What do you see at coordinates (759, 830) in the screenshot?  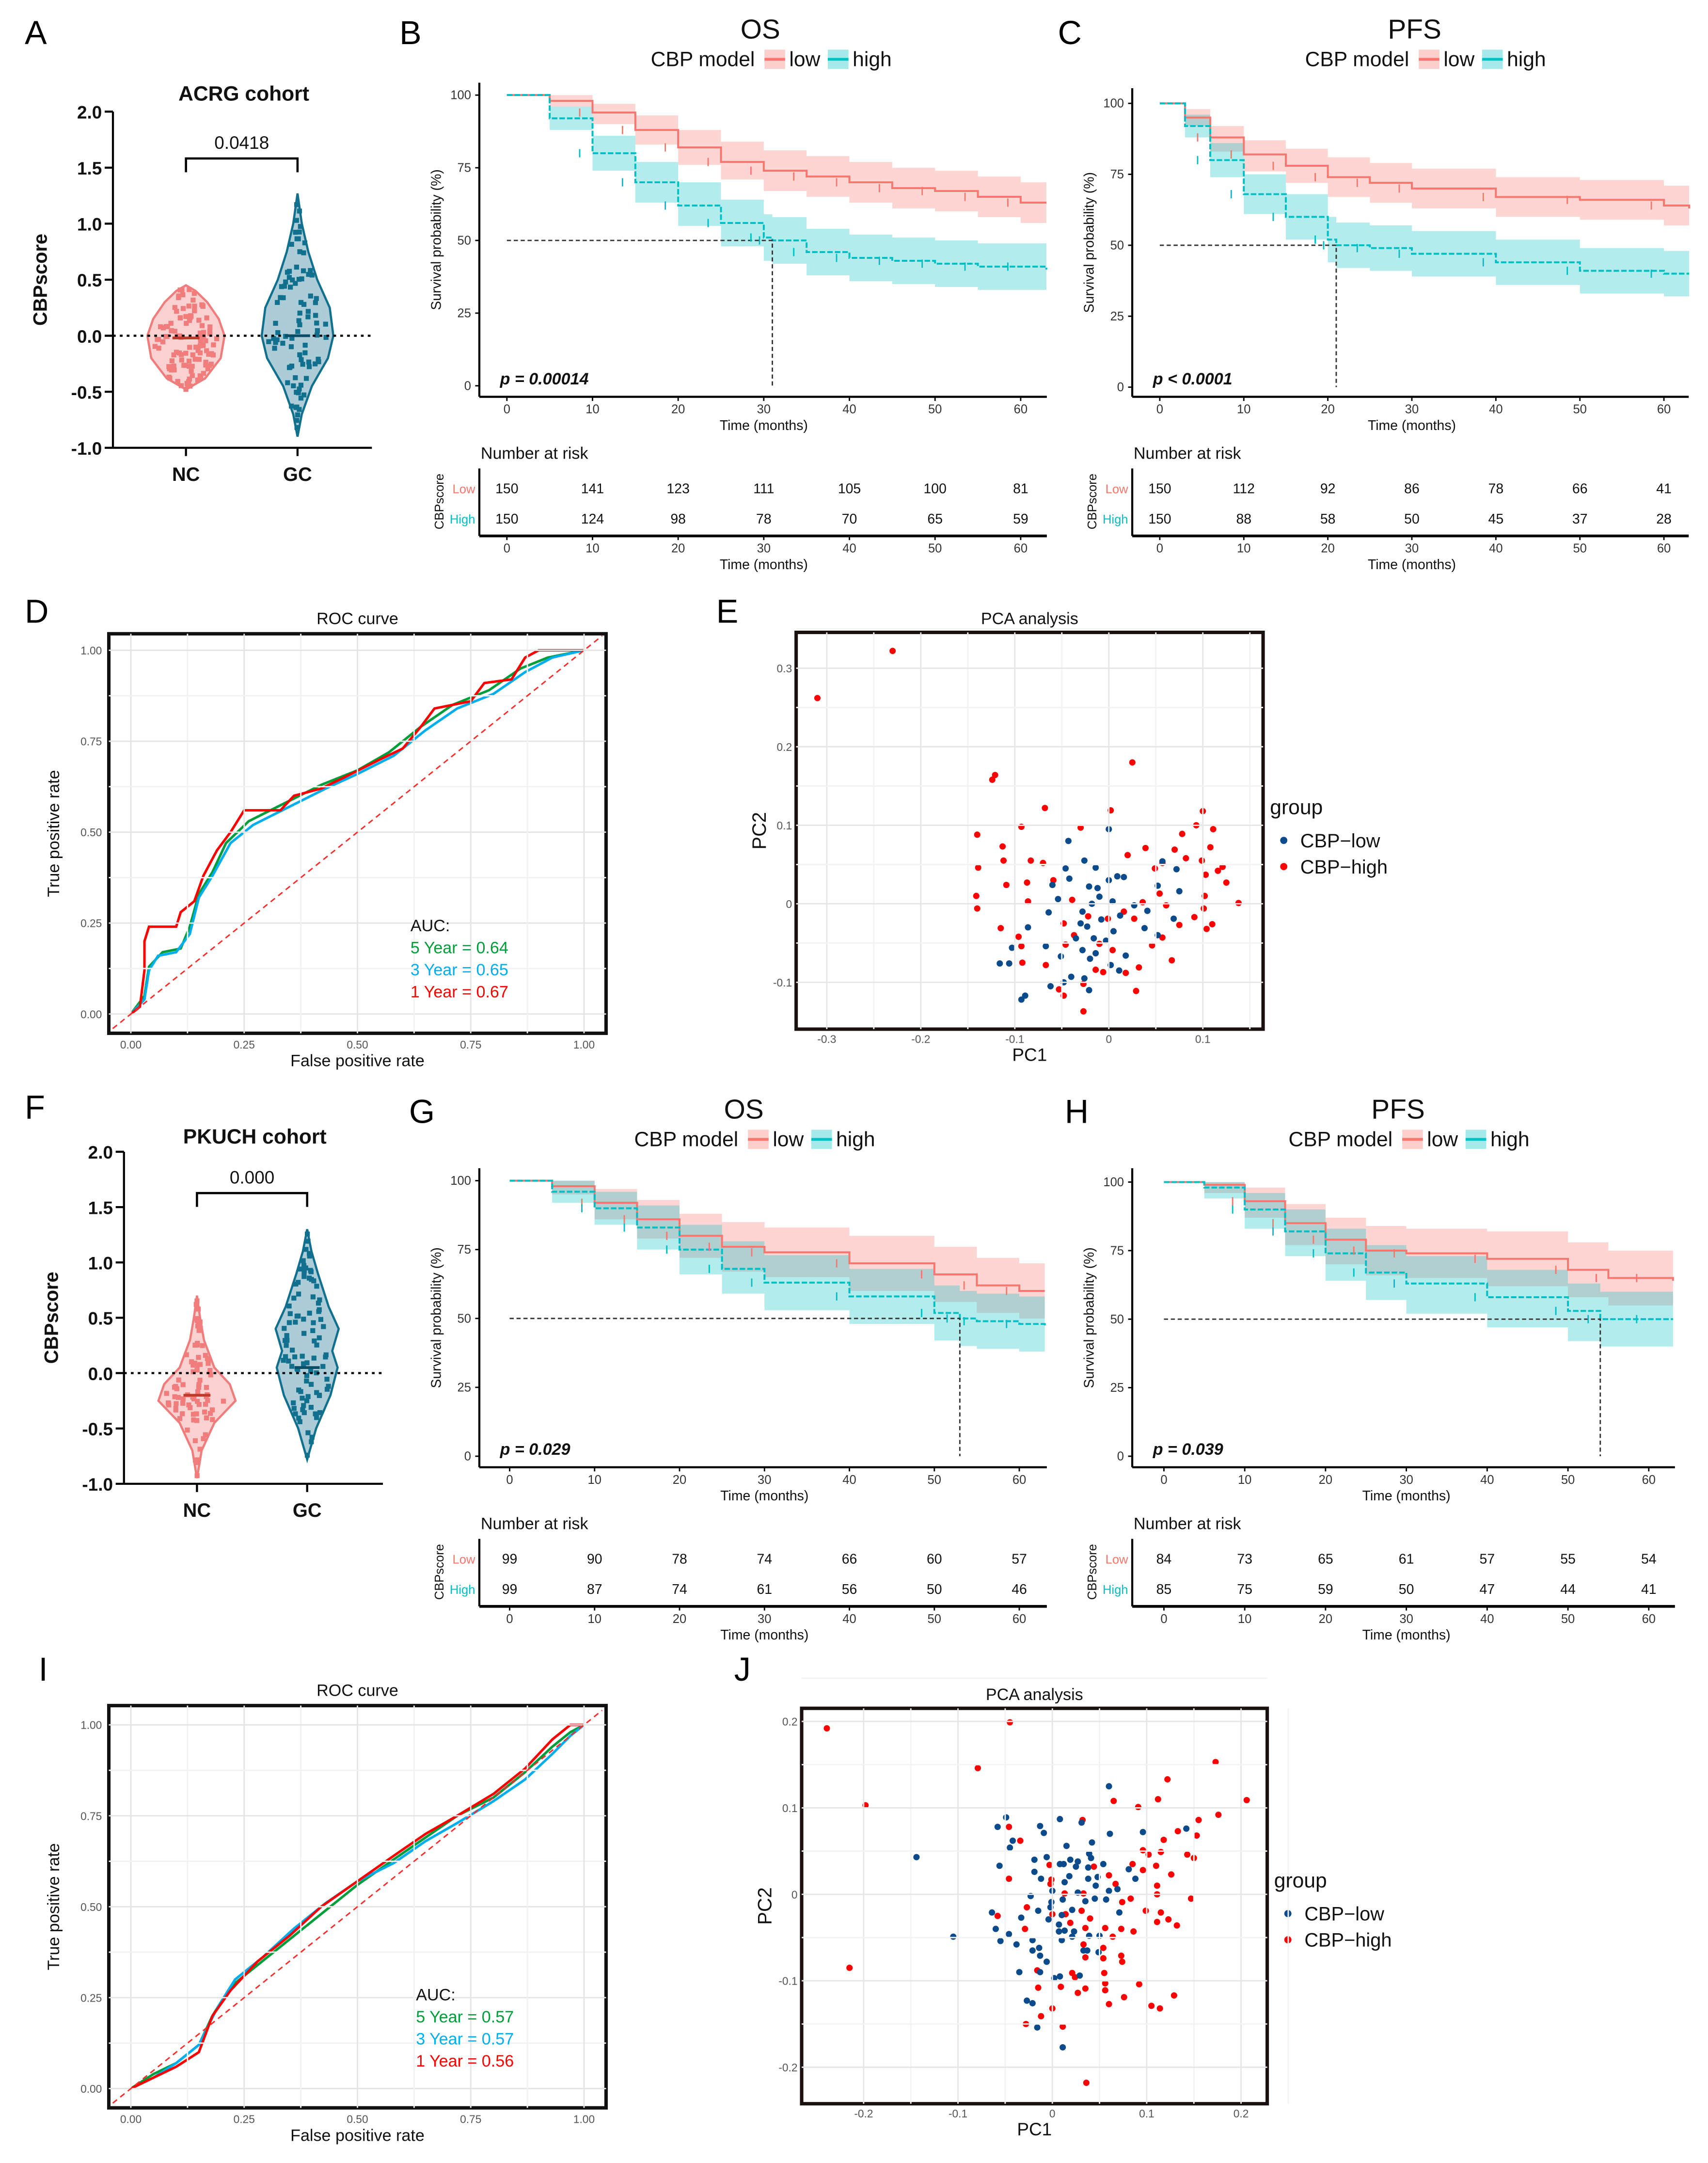 I see `y-axis-label: PC2` at bounding box center [759, 830].